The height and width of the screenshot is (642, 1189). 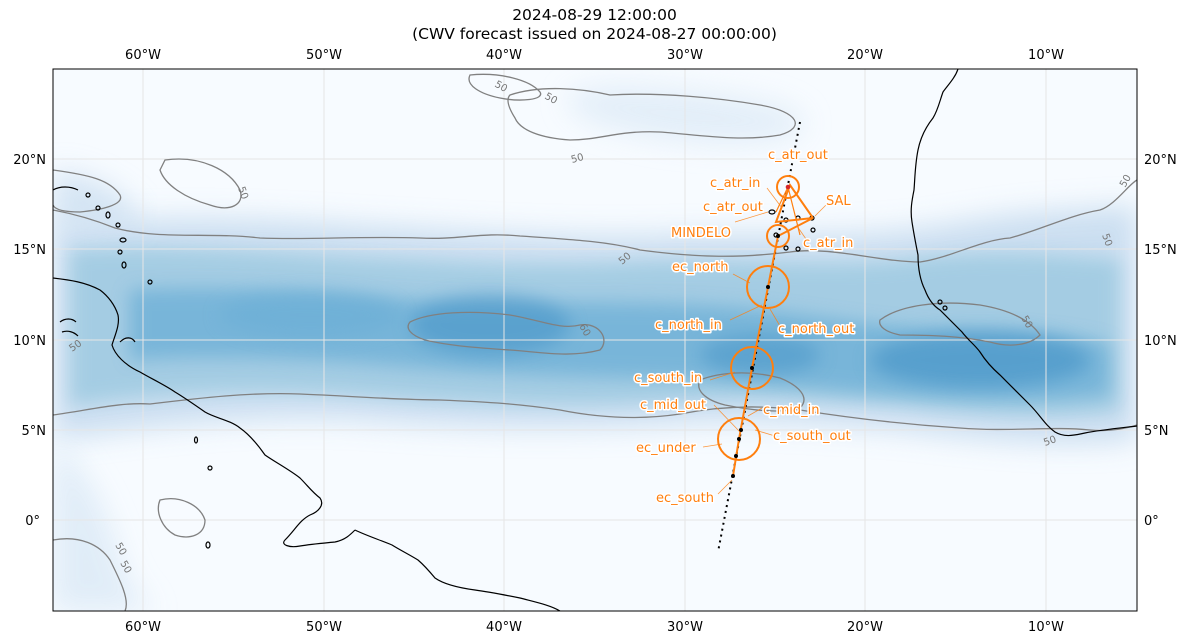 What do you see at coordinates (838, 201) in the screenshot?
I see `label-sal: SAL` at bounding box center [838, 201].